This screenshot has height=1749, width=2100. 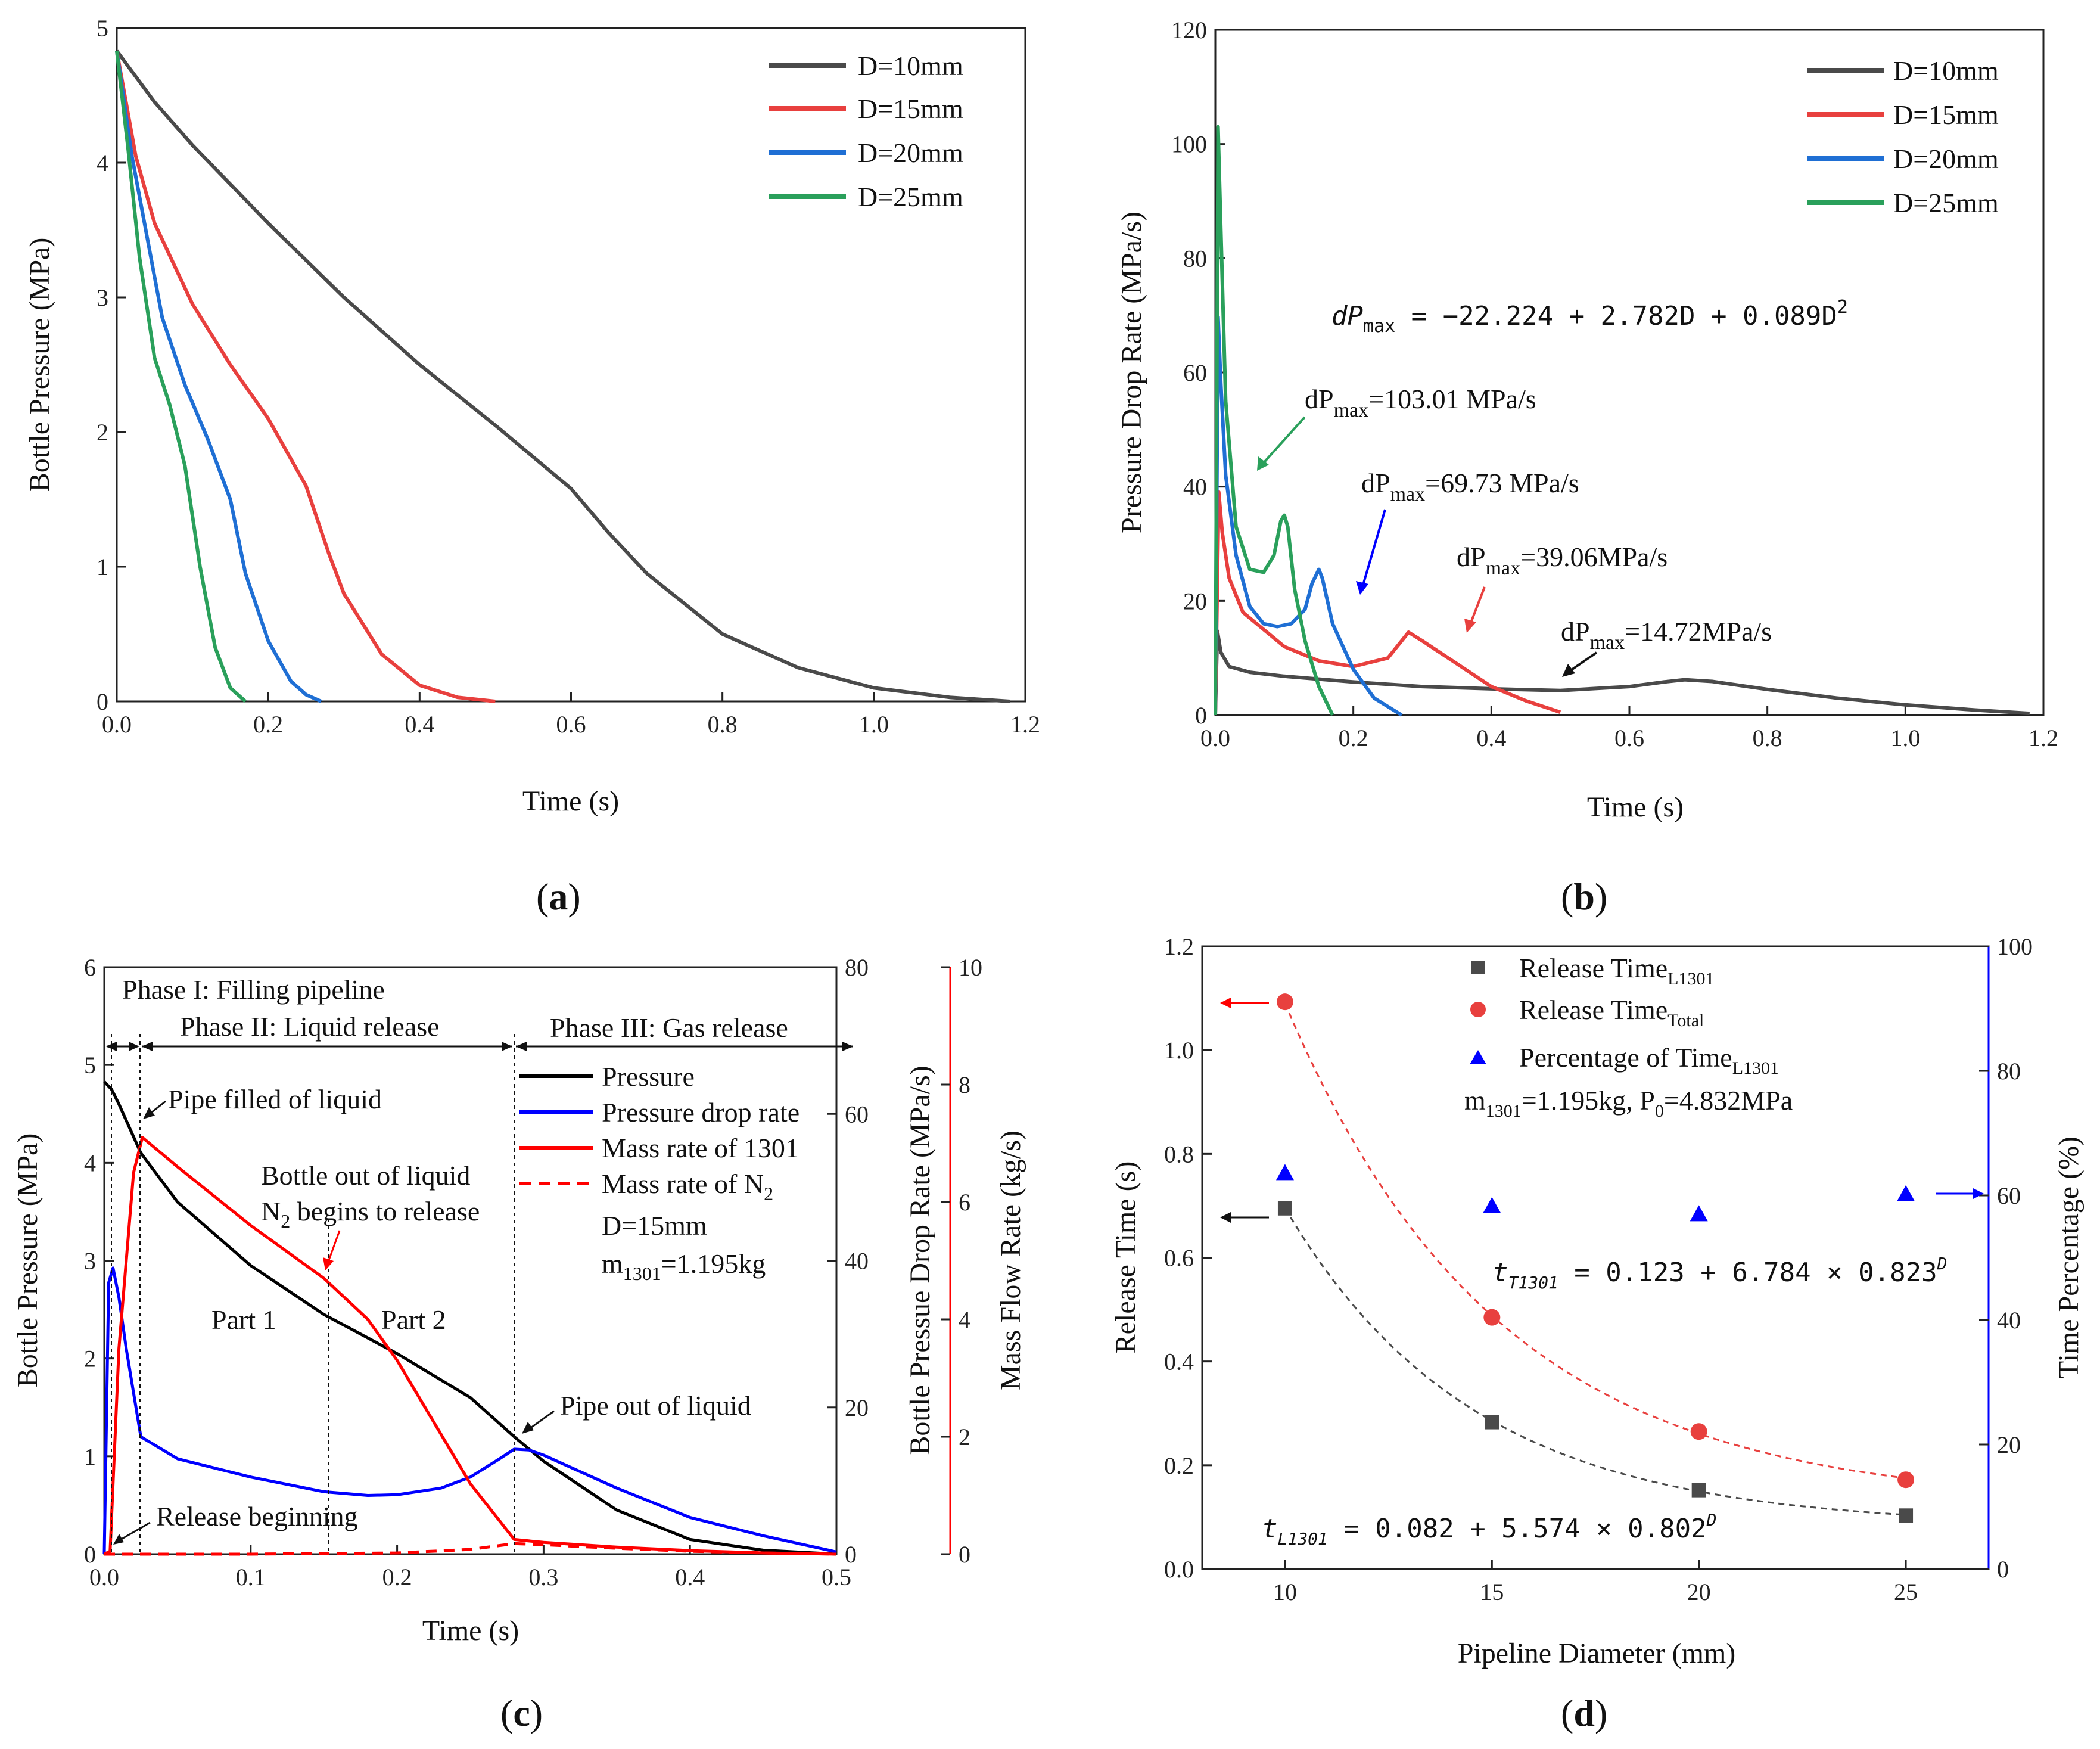 I want to click on panel-c-x-tick-label: 0.0, so click(x=104, y=1577).